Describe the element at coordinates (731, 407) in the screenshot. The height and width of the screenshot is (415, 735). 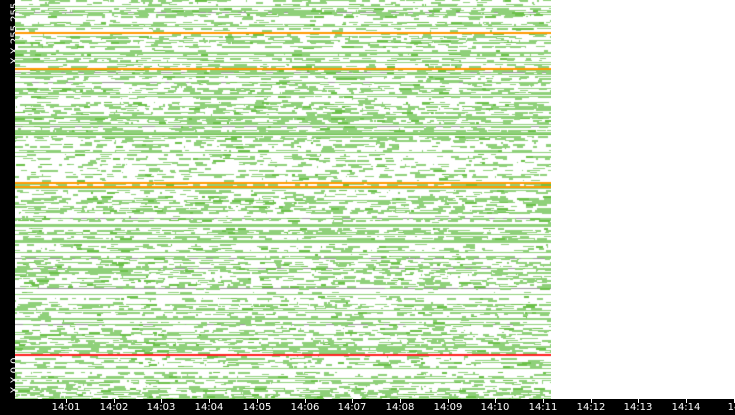
I see `x-tick-label: 14` at that location.